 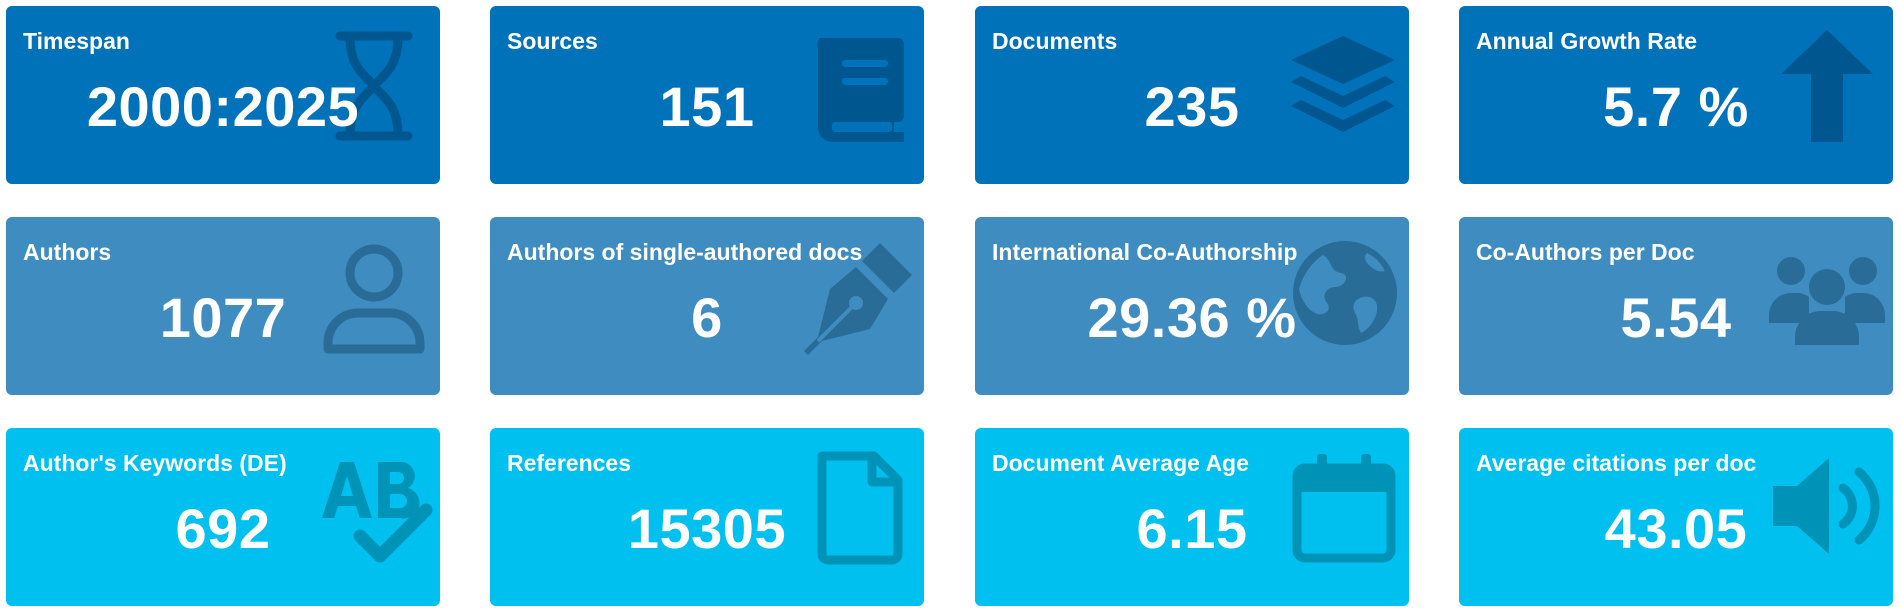 I want to click on sources-title: Sources, so click(x=552, y=41).